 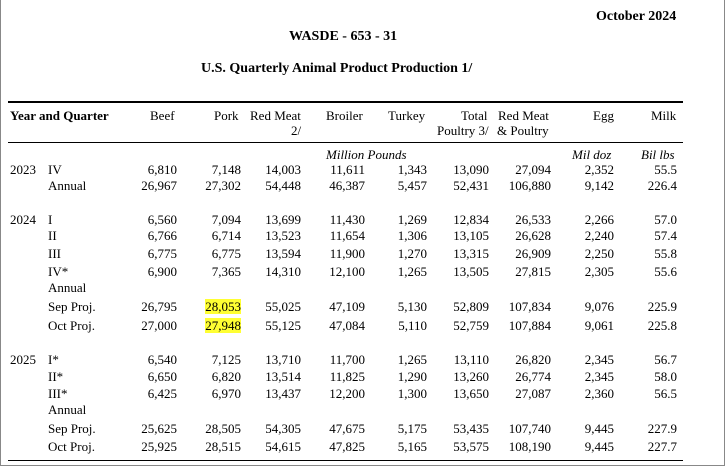 I want to click on table-cell: 9,061, so click(x=599, y=325).